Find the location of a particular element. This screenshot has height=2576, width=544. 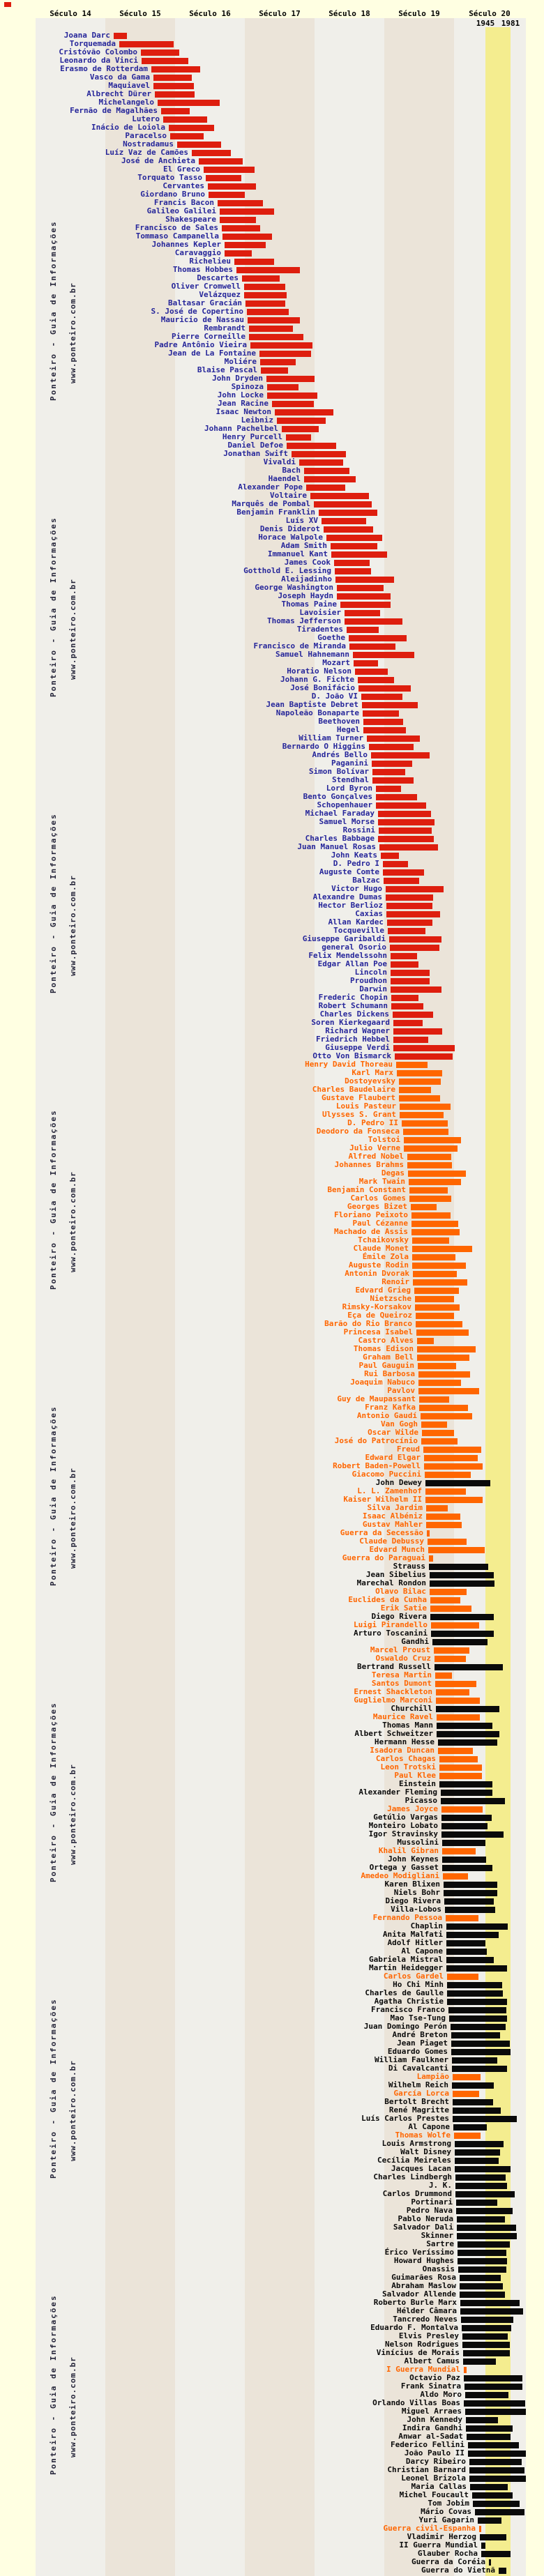

century-label: Século 19 is located at coordinates (419, 13).